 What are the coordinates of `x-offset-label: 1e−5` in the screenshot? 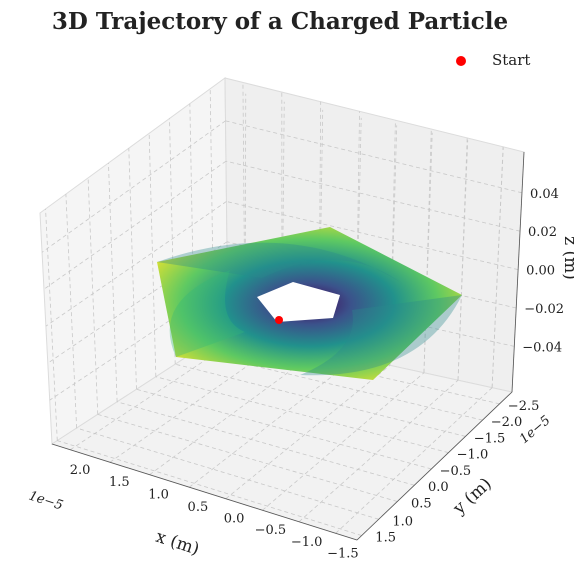 It's located at (46, 501).